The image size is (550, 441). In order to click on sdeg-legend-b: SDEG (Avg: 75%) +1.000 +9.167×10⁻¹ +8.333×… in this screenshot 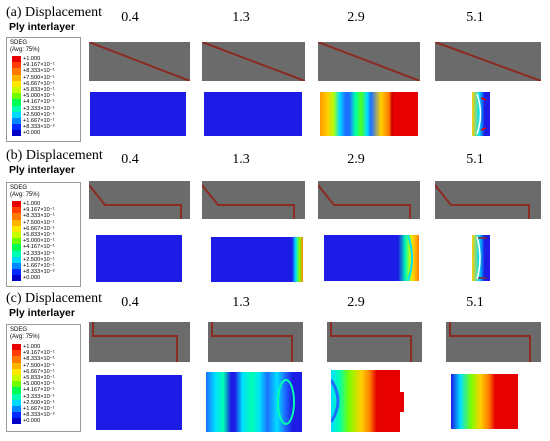, I will do `click(43, 234)`.